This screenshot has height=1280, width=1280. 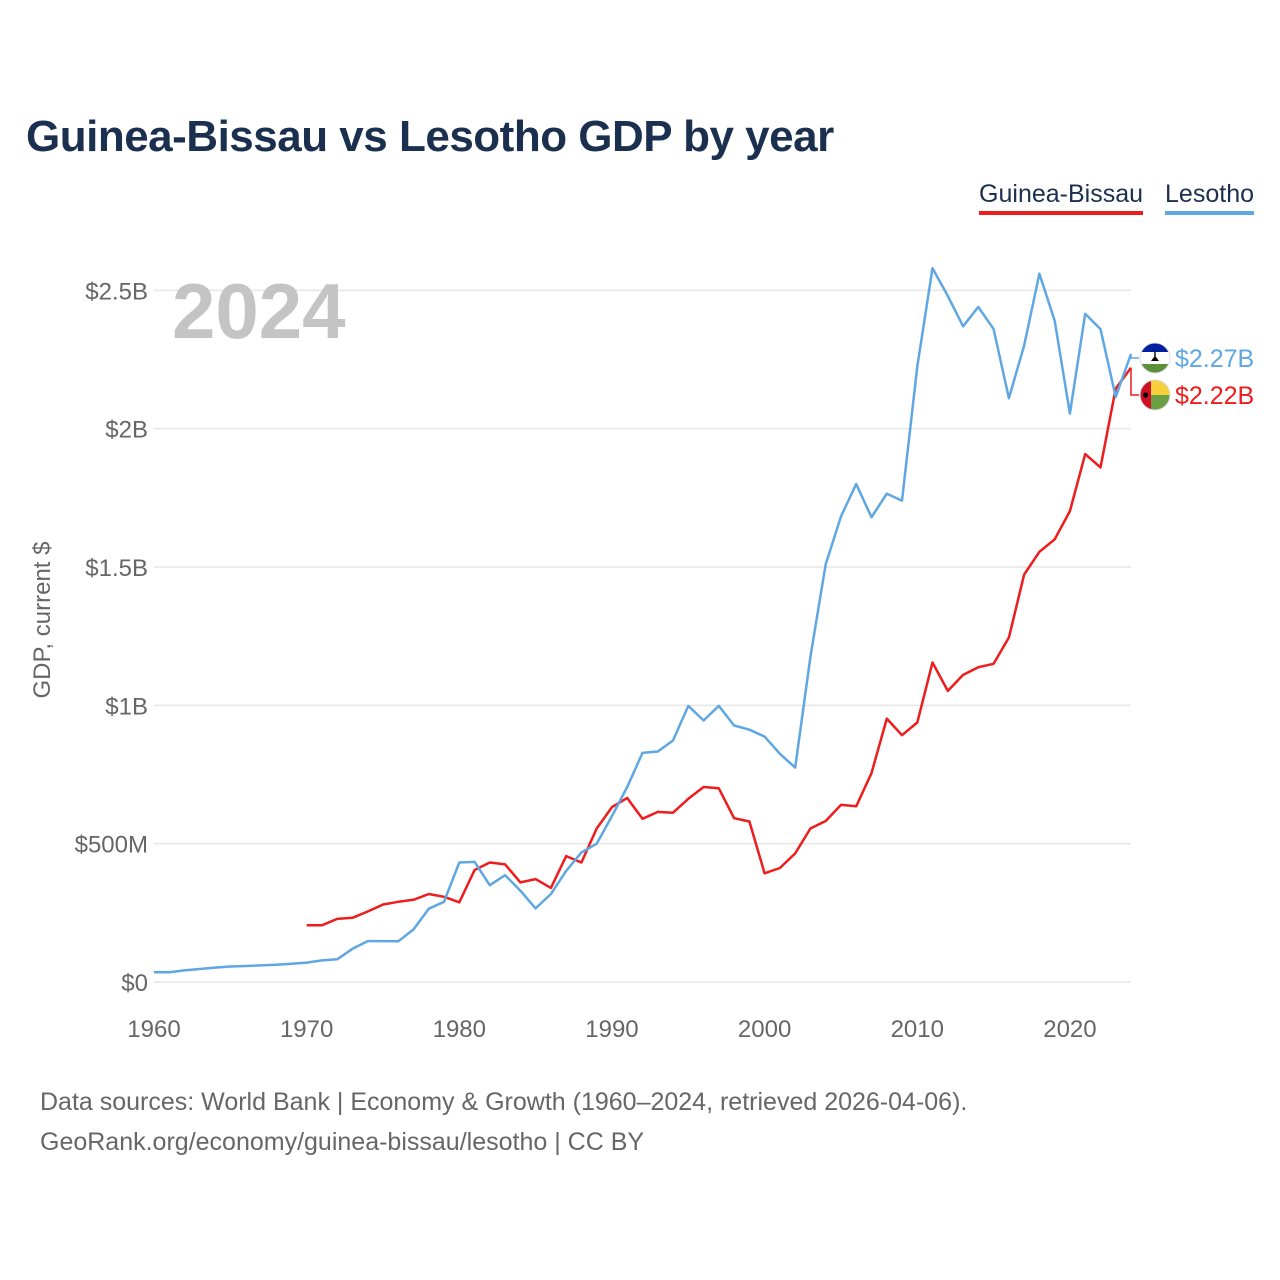 What do you see at coordinates (1069, 1029) in the screenshot?
I see `x-tick-label: 2020` at bounding box center [1069, 1029].